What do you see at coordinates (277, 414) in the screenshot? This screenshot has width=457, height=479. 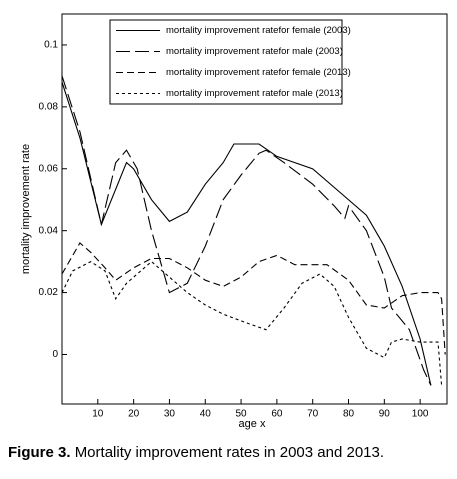 I see `x-tick-label: 60` at bounding box center [277, 414].